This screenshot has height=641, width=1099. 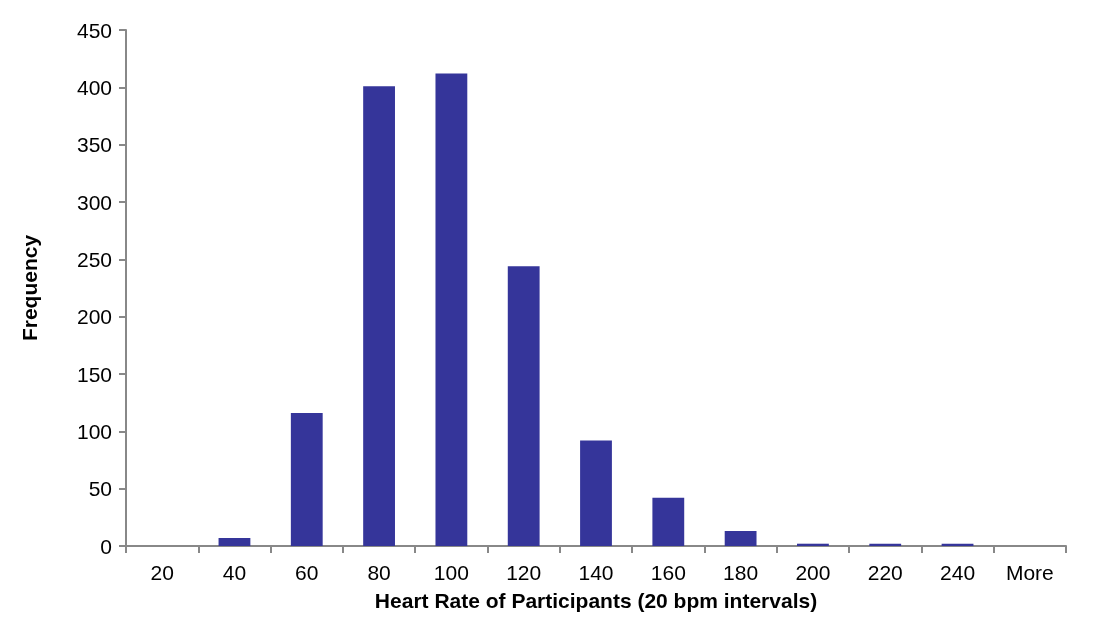 What do you see at coordinates (29, 288) in the screenshot?
I see `y-axis-title: Frequency` at bounding box center [29, 288].